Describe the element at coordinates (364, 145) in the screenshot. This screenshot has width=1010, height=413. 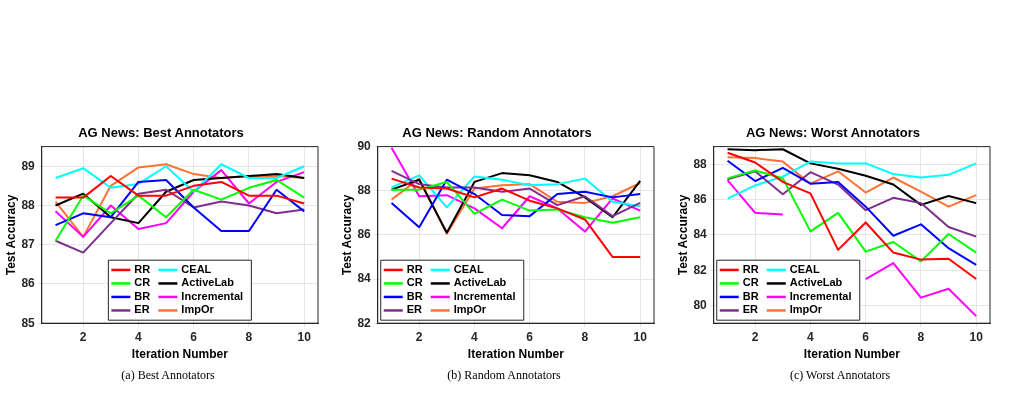
I see `y-tick-label: 90` at that location.